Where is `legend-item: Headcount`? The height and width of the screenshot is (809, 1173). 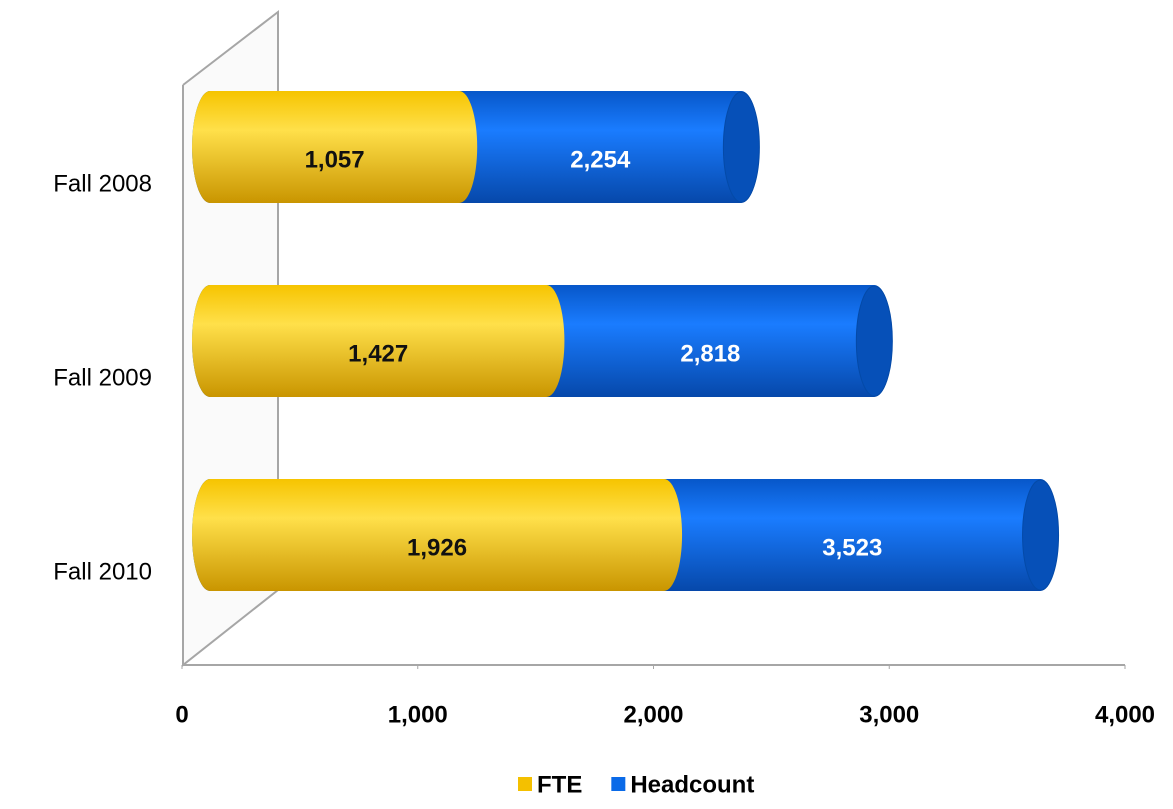
legend-item: Headcount is located at coordinates (682, 784).